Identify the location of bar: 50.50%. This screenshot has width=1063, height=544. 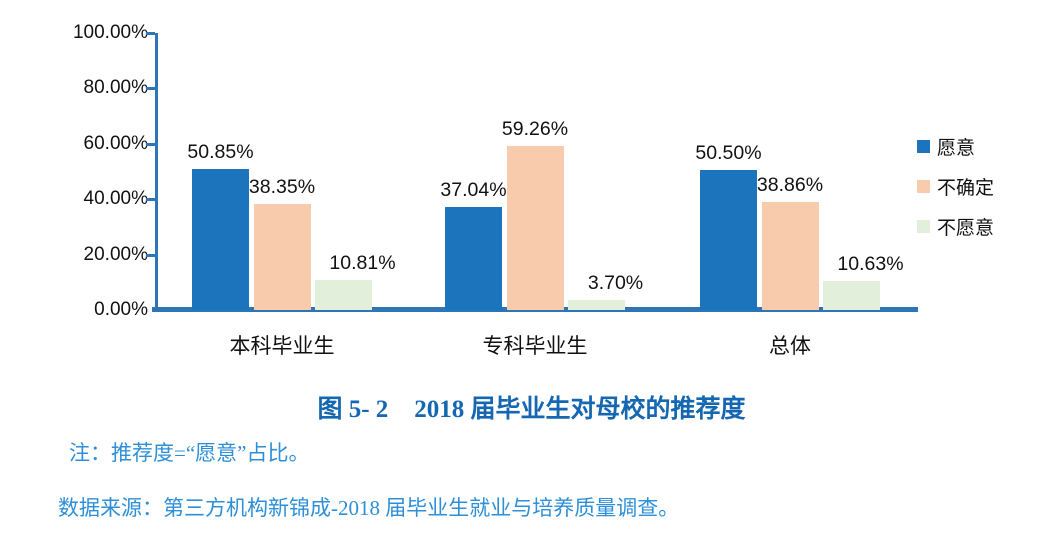
(728, 226).